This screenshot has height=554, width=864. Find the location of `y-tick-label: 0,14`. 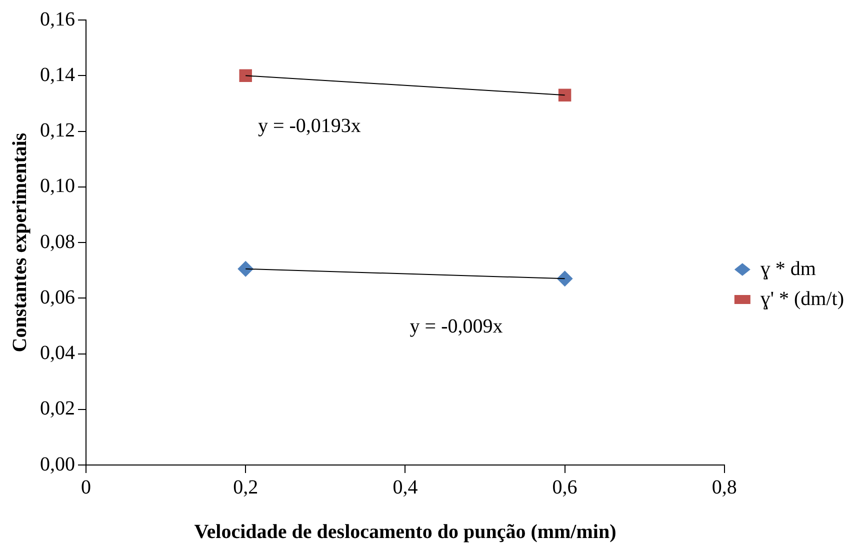

y-tick-label: 0,14 is located at coordinates (57, 75).